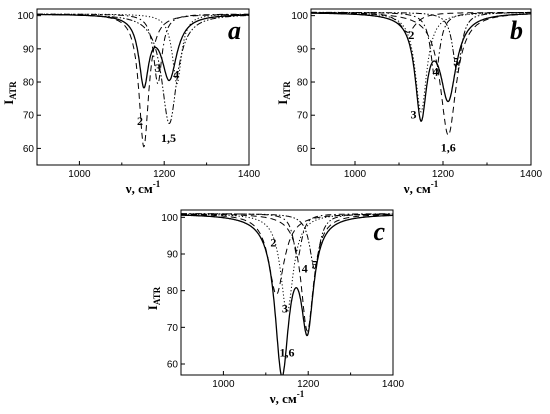 This screenshot has width=550, height=414. What do you see at coordinates (516, 30) in the screenshot?
I see `panel-letter: b` at bounding box center [516, 30].